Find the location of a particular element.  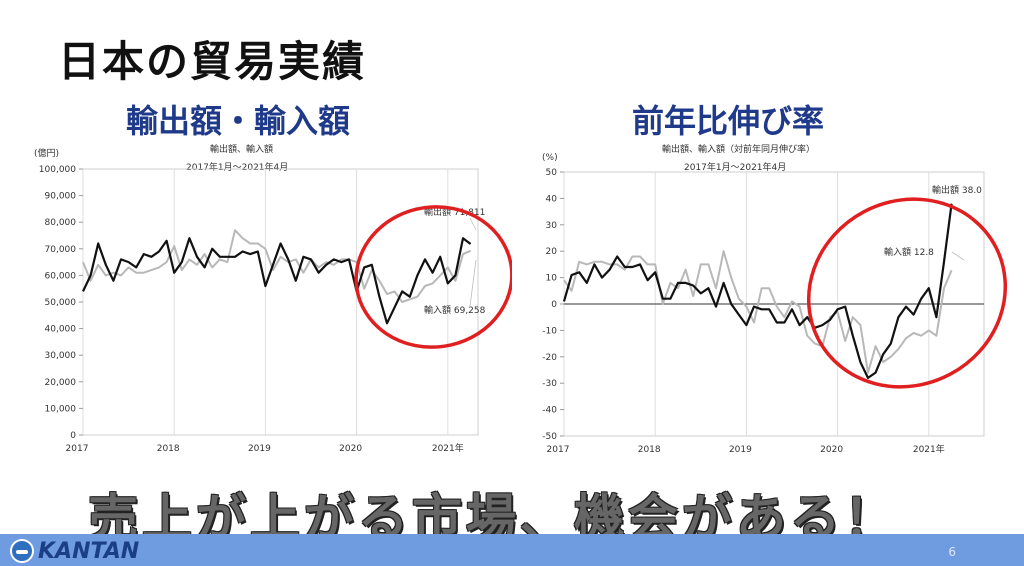

chart-title: 輸出額、輸入額（対前年同月伸び率） is located at coordinates (738, 149).